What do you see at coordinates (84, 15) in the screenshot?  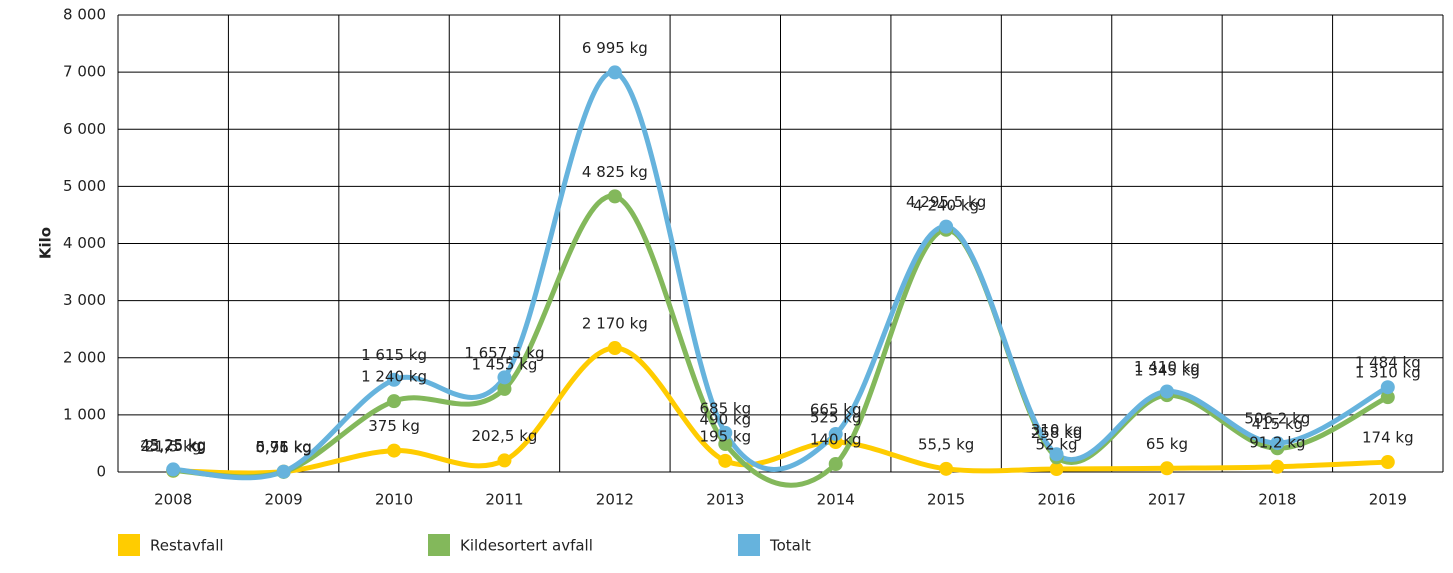 I see `y-tick-label: 8 000` at bounding box center [84, 15].